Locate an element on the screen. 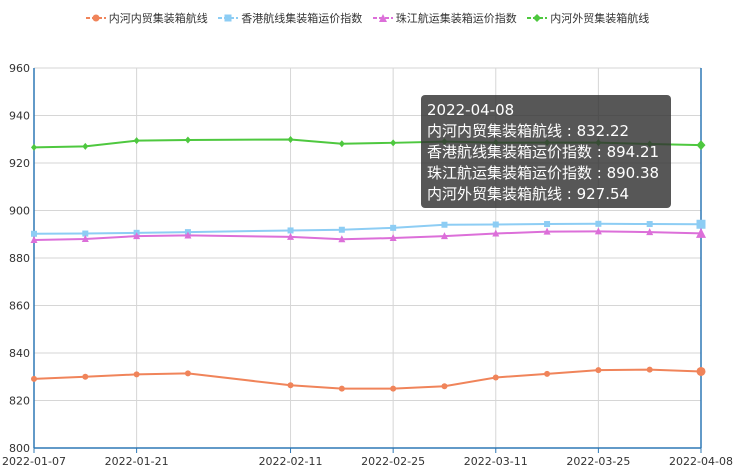  series-line is located at coordinates (367, 379).